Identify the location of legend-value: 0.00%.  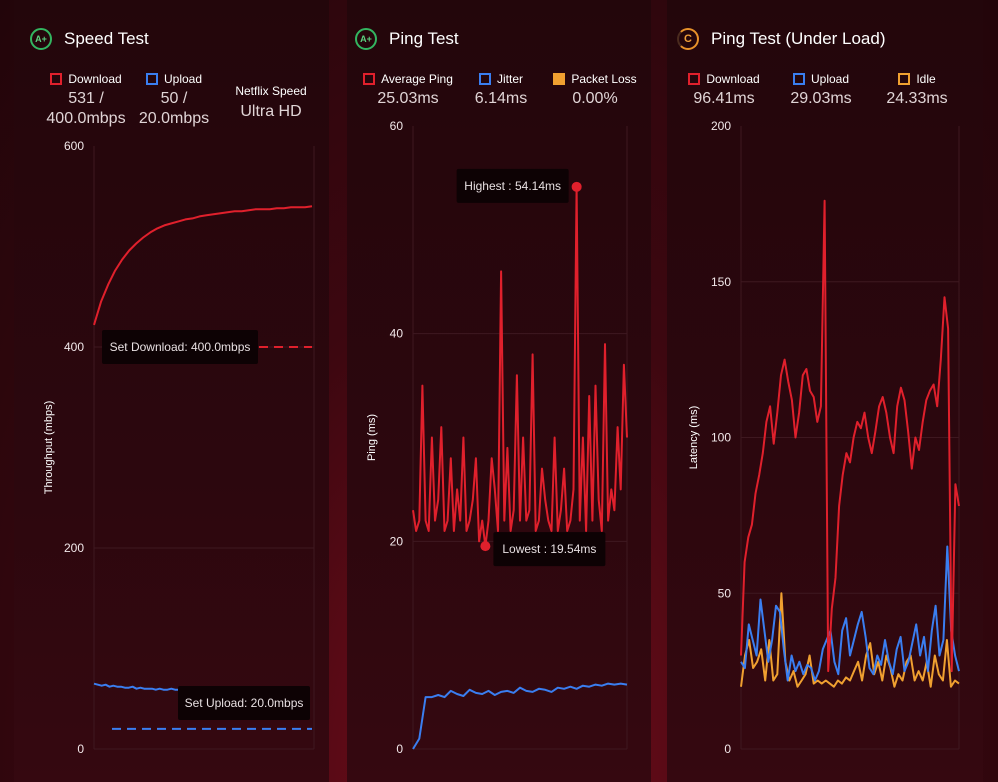
(595, 98).